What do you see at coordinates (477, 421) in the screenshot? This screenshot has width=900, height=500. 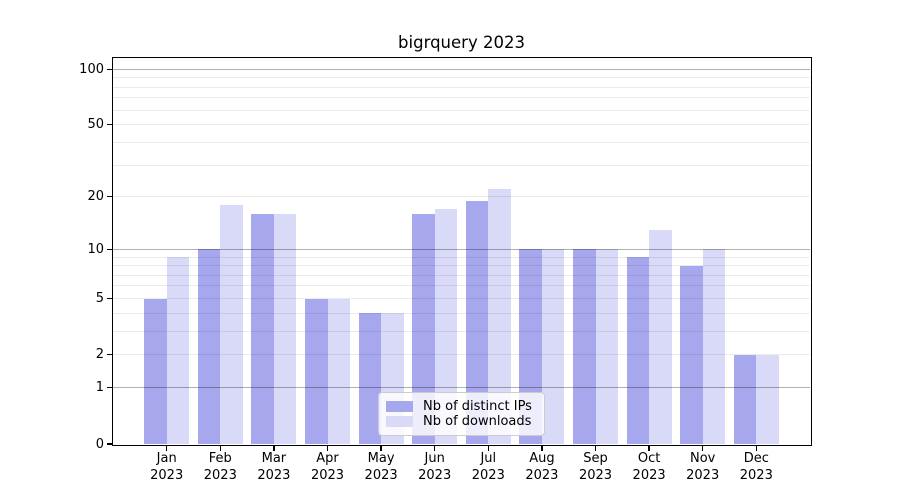 I see `legend-label-downloads: Nb of downloads` at bounding box center [477, 421].